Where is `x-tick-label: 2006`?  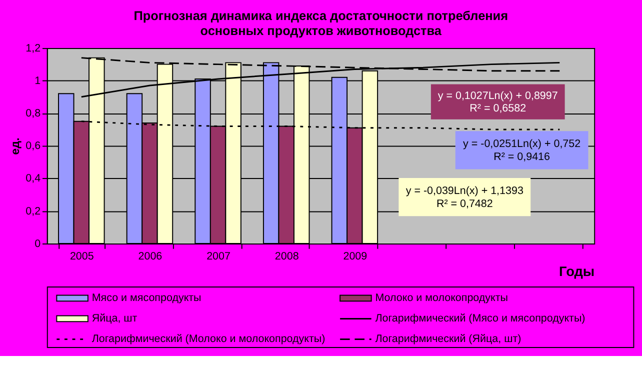 x-tick-label: 2006 is located at coordinates (150, 256).